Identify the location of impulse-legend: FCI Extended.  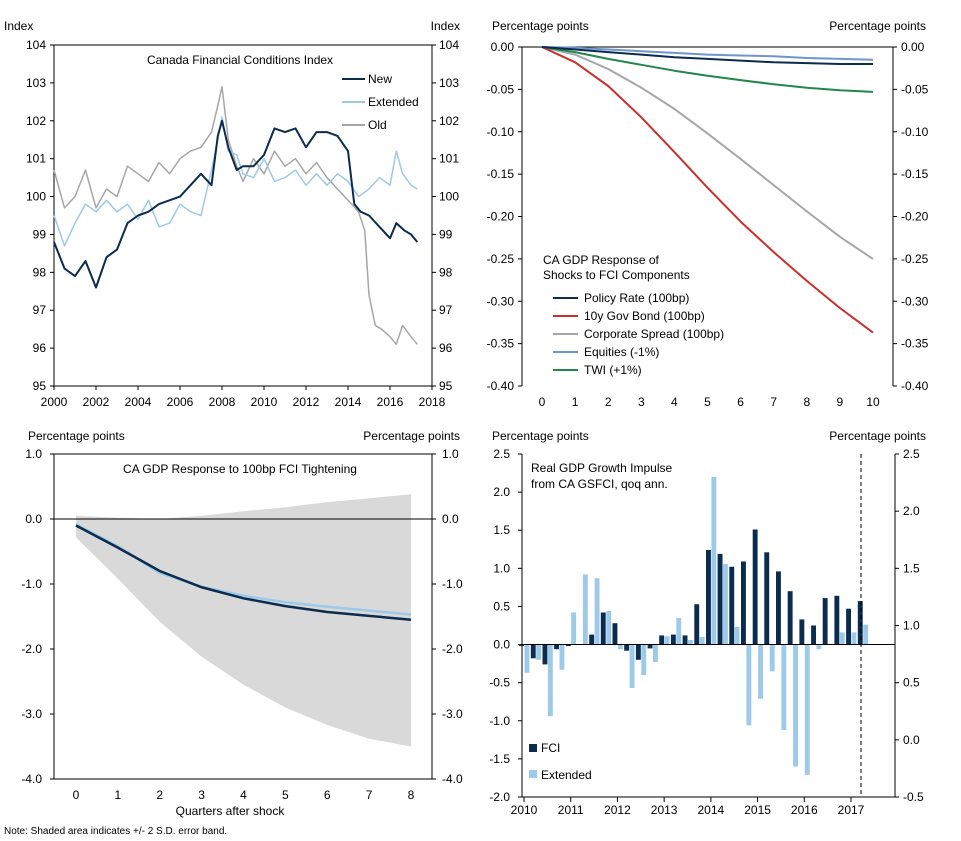
(560, 761).